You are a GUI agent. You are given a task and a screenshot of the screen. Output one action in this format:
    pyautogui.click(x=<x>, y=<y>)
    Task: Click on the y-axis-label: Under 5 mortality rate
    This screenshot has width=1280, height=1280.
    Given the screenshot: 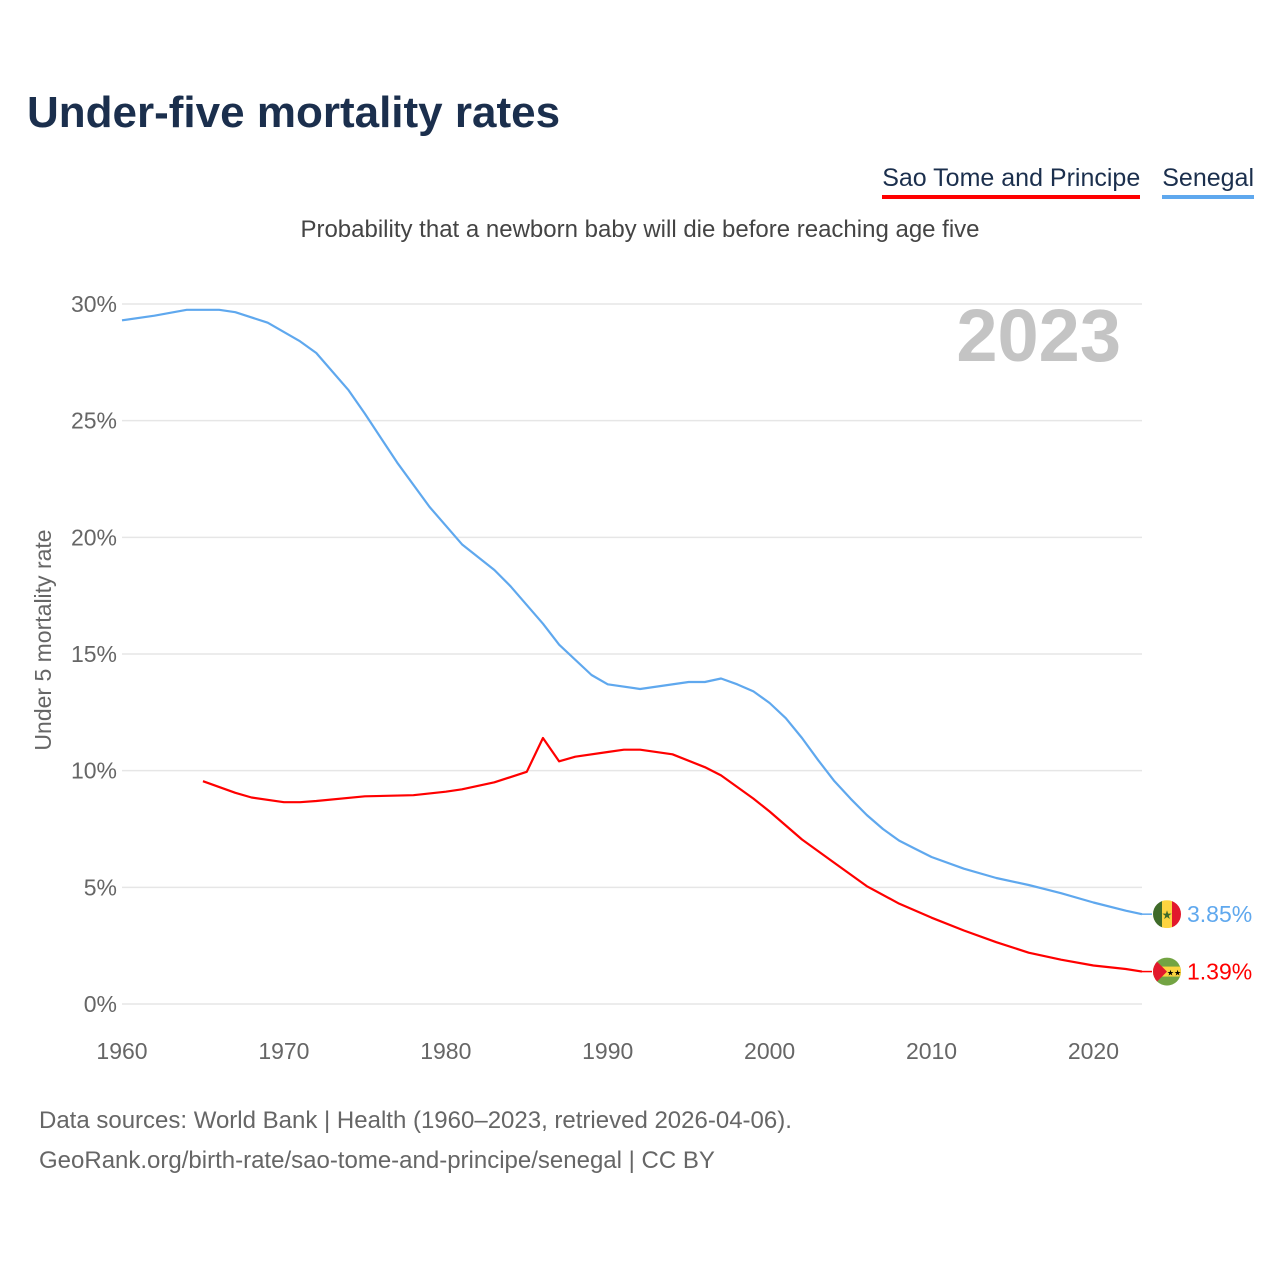 What is the action you would take?
    pyautogui.click(x=43, y=639)
    